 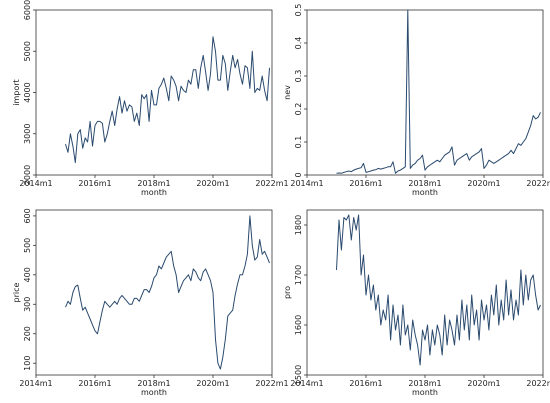 I want to click on y-axis-title: import, so click(x=16, y=92).